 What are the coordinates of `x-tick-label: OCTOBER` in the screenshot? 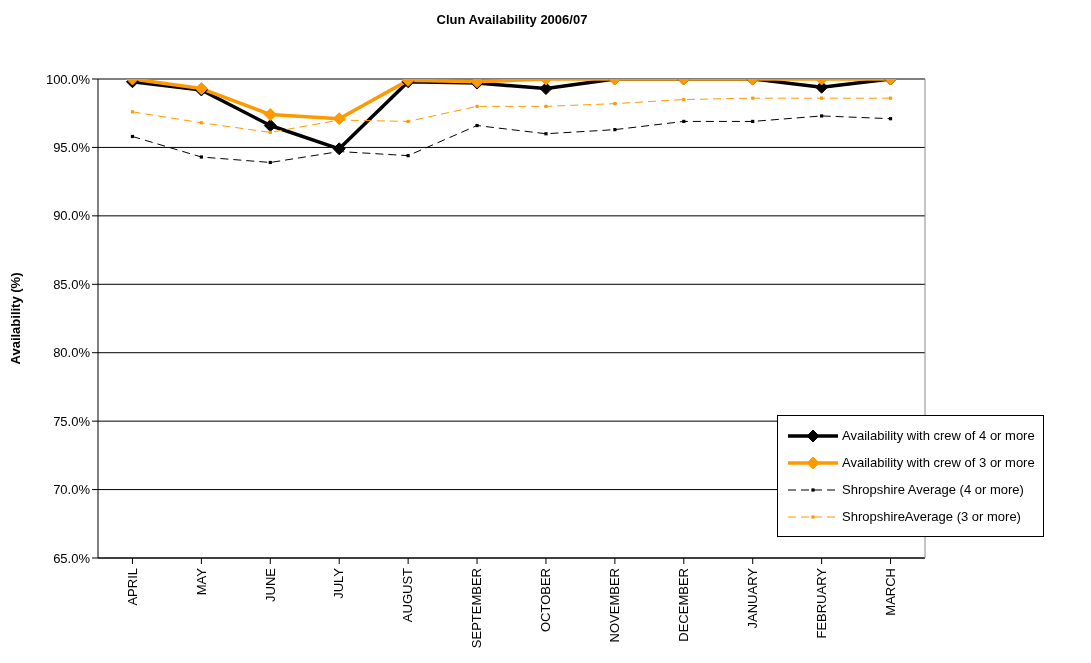 It's located at (546, 600).